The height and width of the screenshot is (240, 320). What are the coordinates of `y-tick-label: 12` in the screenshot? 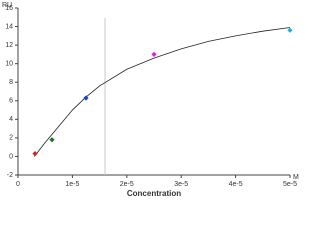 It's located at (9, 45).